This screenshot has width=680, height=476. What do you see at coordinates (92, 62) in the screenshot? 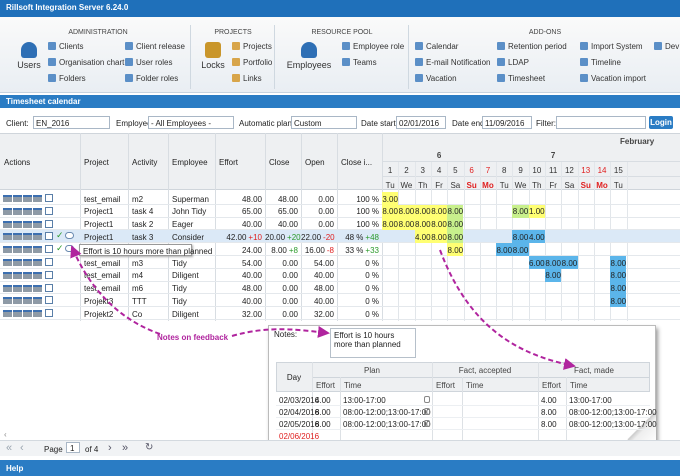
I see `ribbon-item: Organisation chart` at bounding box center [92, 62].